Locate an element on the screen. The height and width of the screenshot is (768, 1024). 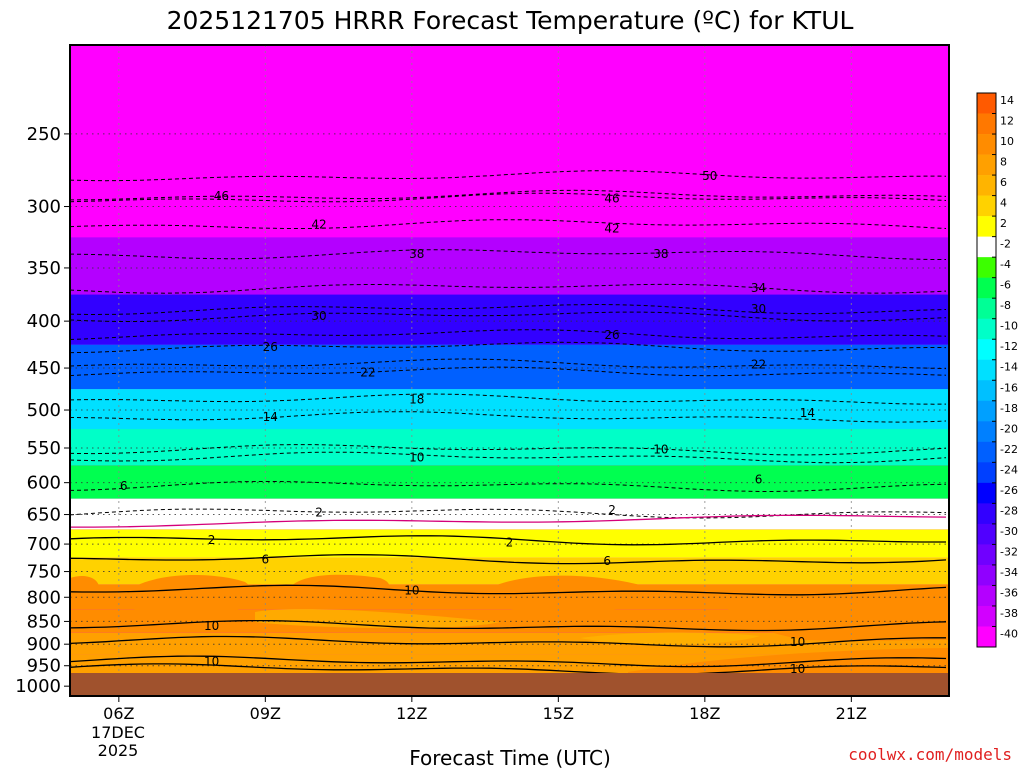
colorbar-label: -24 is located at coordinates (1009, 469).